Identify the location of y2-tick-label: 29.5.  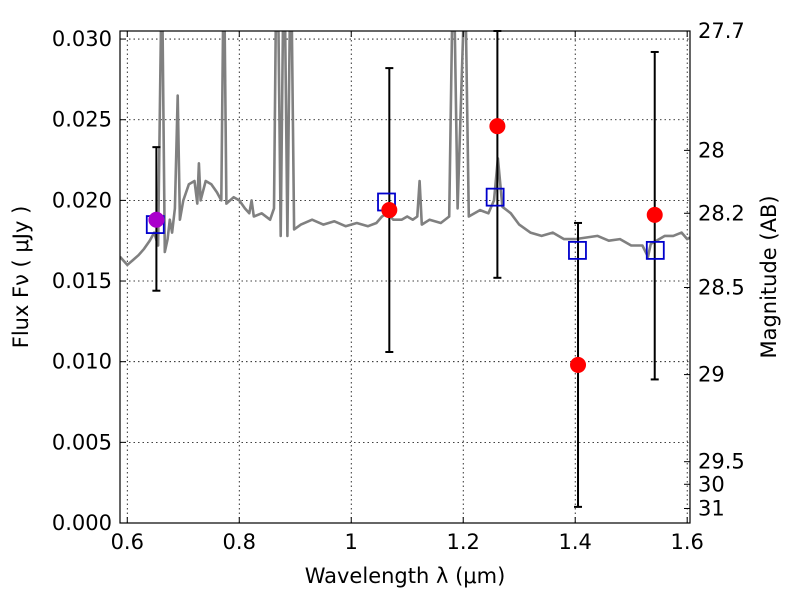
(721, 462).